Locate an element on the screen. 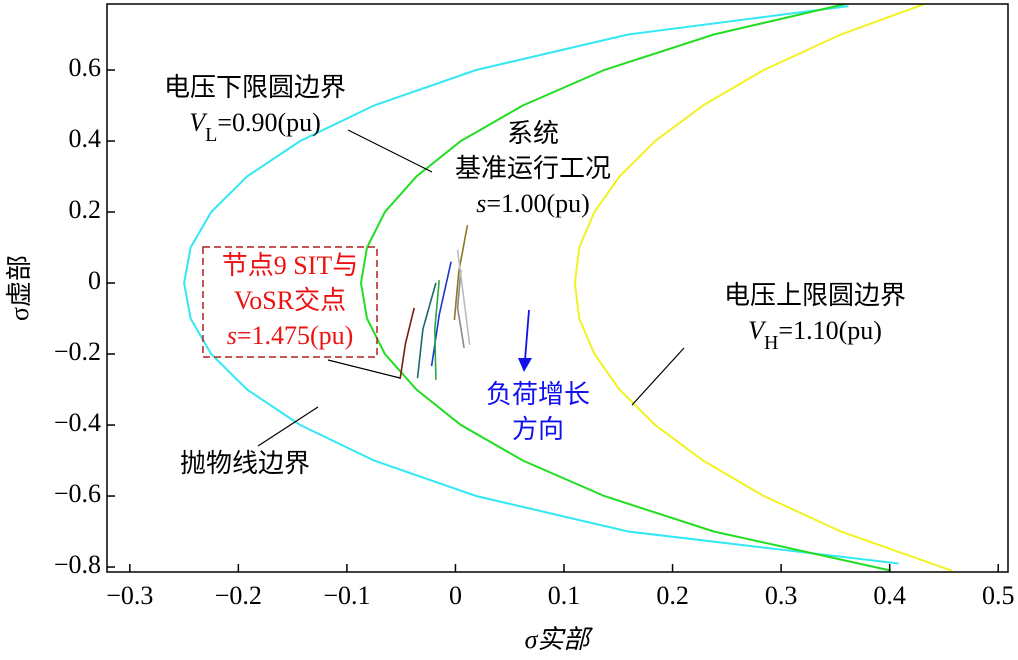  annotation-piece: 电压上限圆边界 is located at coordinates (815, 295).